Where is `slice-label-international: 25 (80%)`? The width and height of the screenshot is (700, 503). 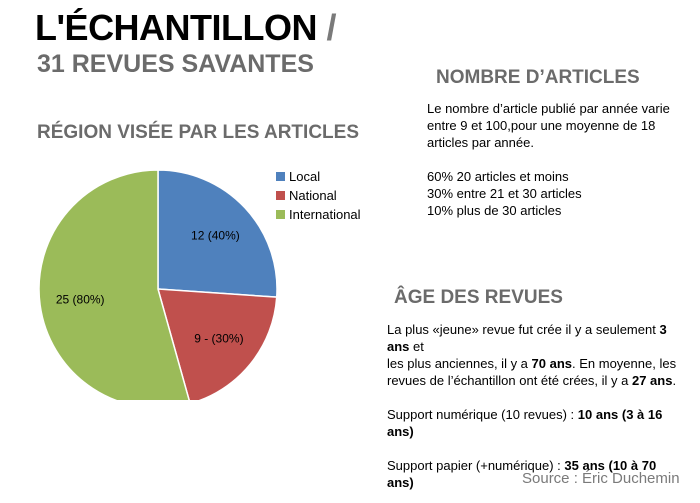
slice-label-international: 25 (80%) is located at coordinates (80, 300).